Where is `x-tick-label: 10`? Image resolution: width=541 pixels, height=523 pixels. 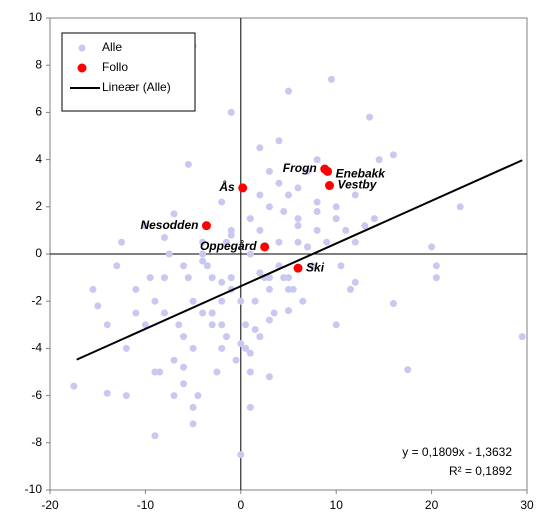
x-tick-label: 10 is located at coordinates (337, 505).